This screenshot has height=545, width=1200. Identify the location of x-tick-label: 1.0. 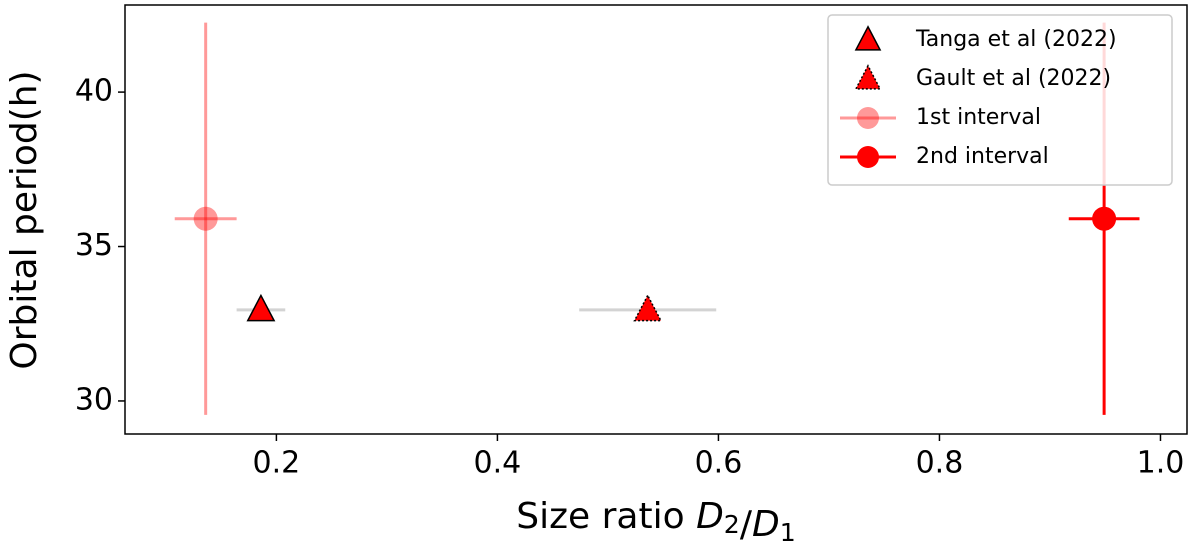
(1161, 463).